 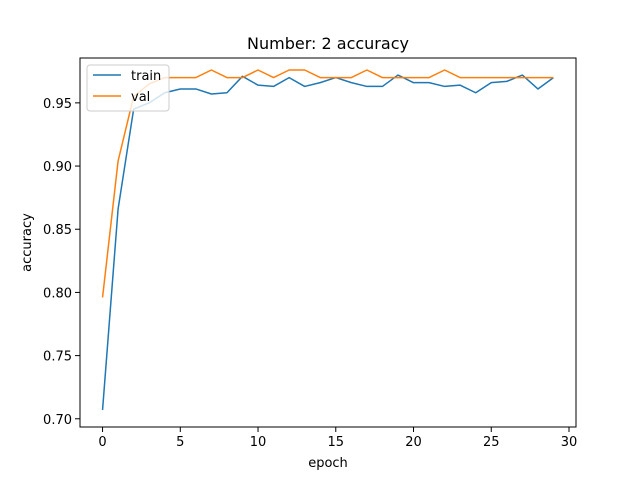 What do you see at coordinates (413, 442) in the screenshot?
I see `x-tick-label: 20` at bounding box center [413, 442].